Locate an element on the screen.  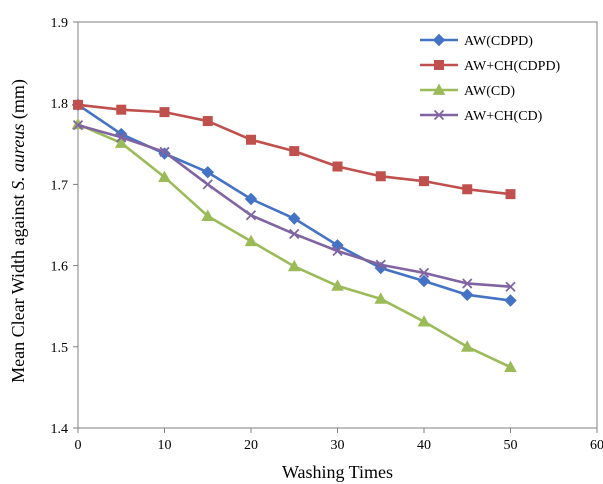
y-axis-title: Mean Clear Width against S. aureus (mm) is located at coordinates (18, 231).